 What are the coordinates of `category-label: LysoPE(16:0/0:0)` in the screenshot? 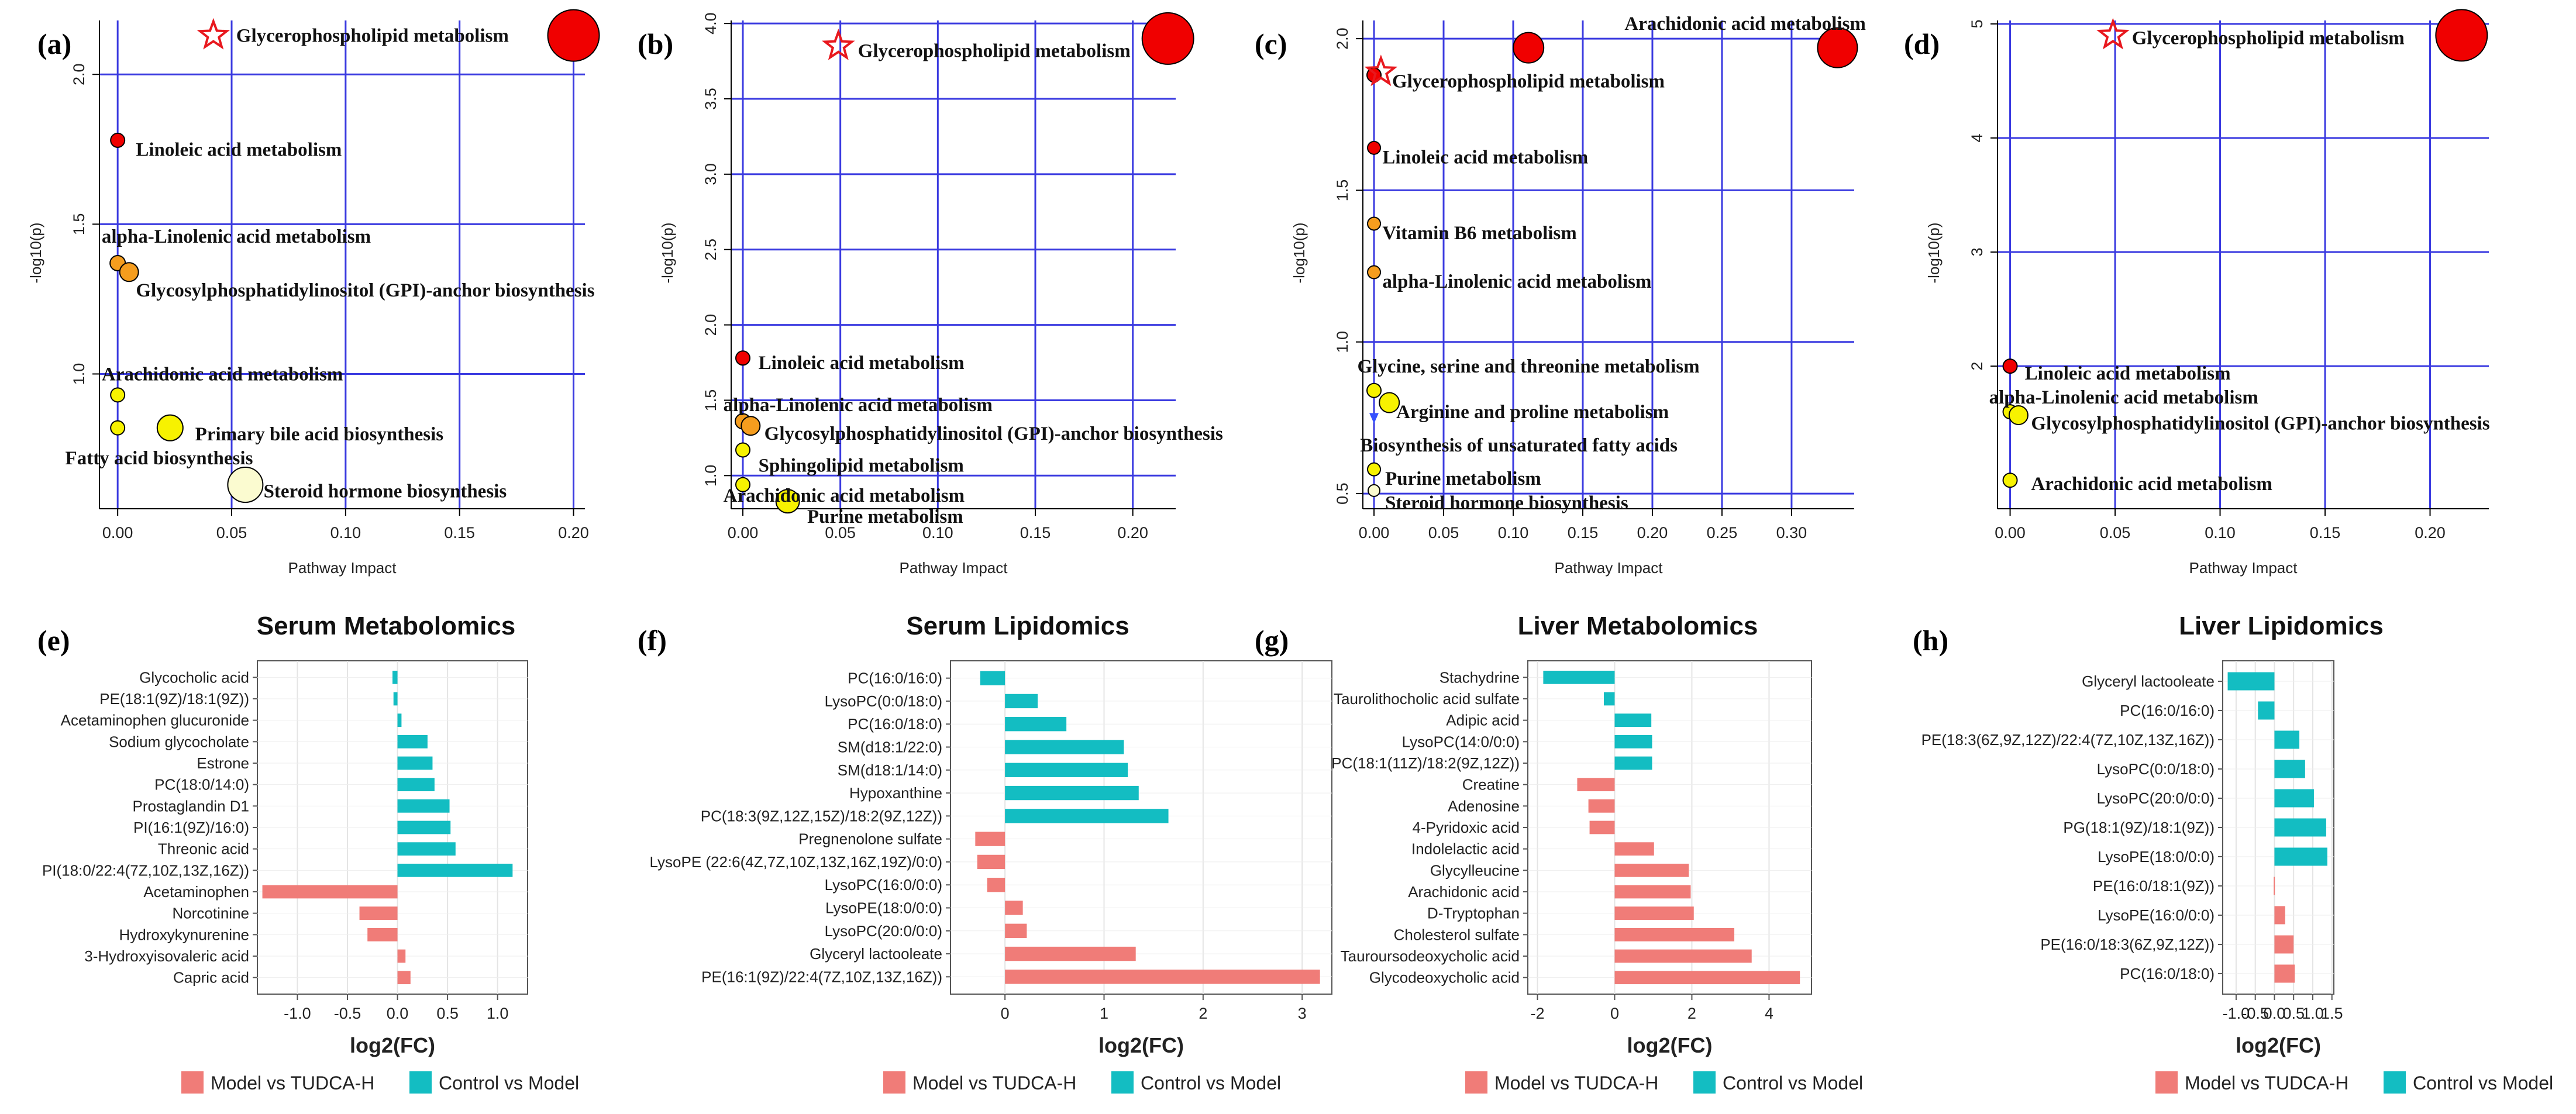 It's located at (2156, 915).